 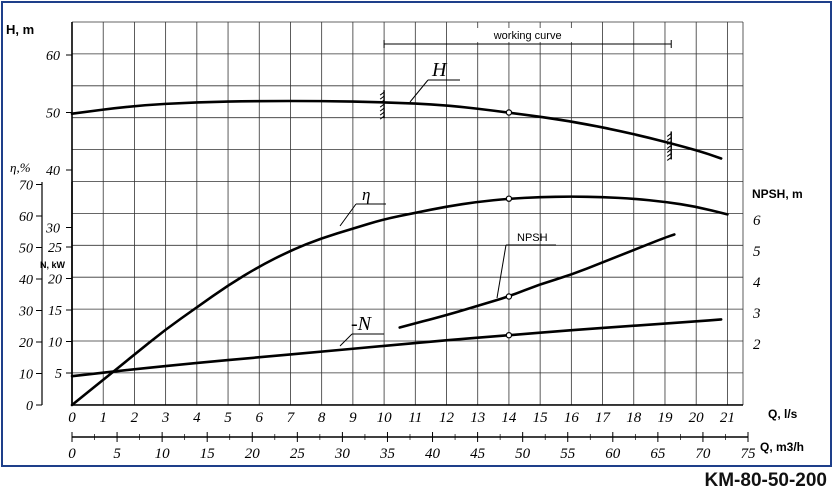 What do you see at coordinates (419, 91) in the screenshot?
I see `h-label-leader` at bounding box center [419, 91].